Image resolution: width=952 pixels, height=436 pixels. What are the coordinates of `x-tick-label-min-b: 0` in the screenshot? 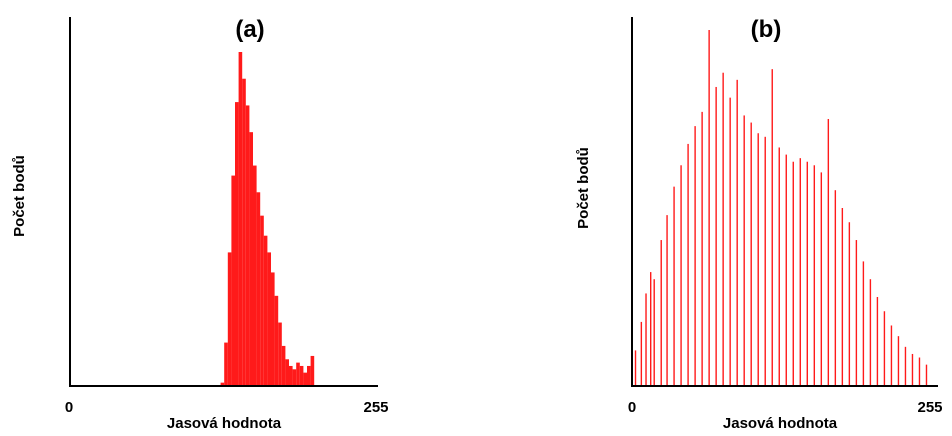 It's located at (632, 407).